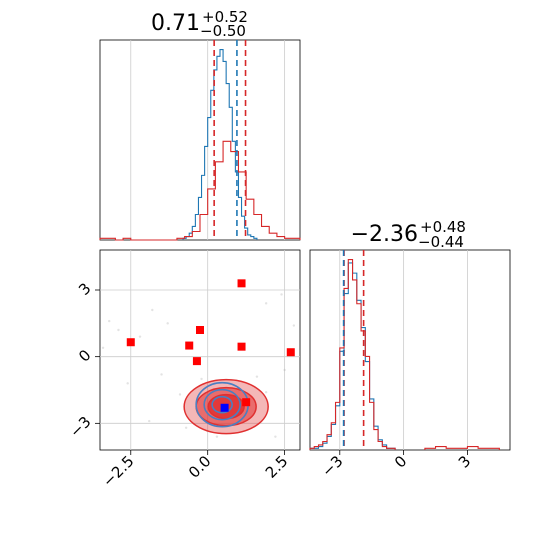  What do you see at coordinates (464, 461) in the screenshot?
I see `x-tick-label: 3` at bounding box center [464, 461].